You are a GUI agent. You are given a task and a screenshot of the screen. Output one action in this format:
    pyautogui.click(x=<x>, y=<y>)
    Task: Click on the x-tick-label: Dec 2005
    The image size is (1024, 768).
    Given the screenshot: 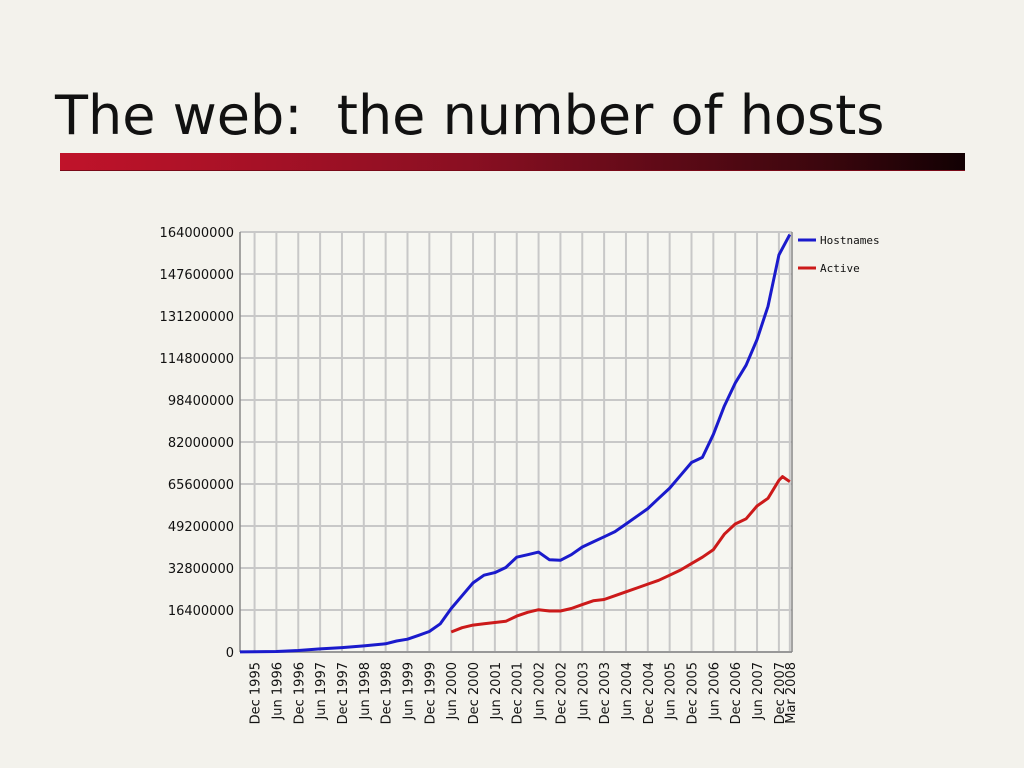 What is the action you would take?
    pyautogui.click(x=693, y=693)
    